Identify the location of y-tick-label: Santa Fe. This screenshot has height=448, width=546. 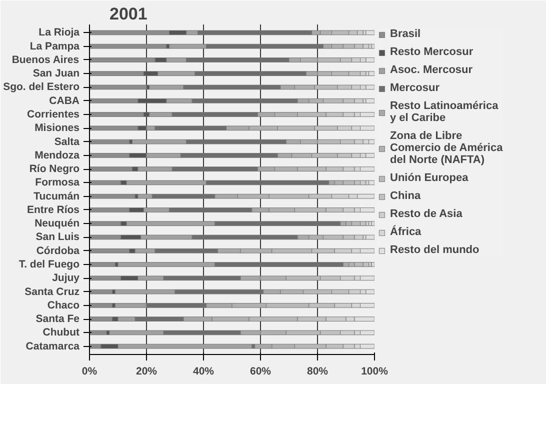
(58, 319).